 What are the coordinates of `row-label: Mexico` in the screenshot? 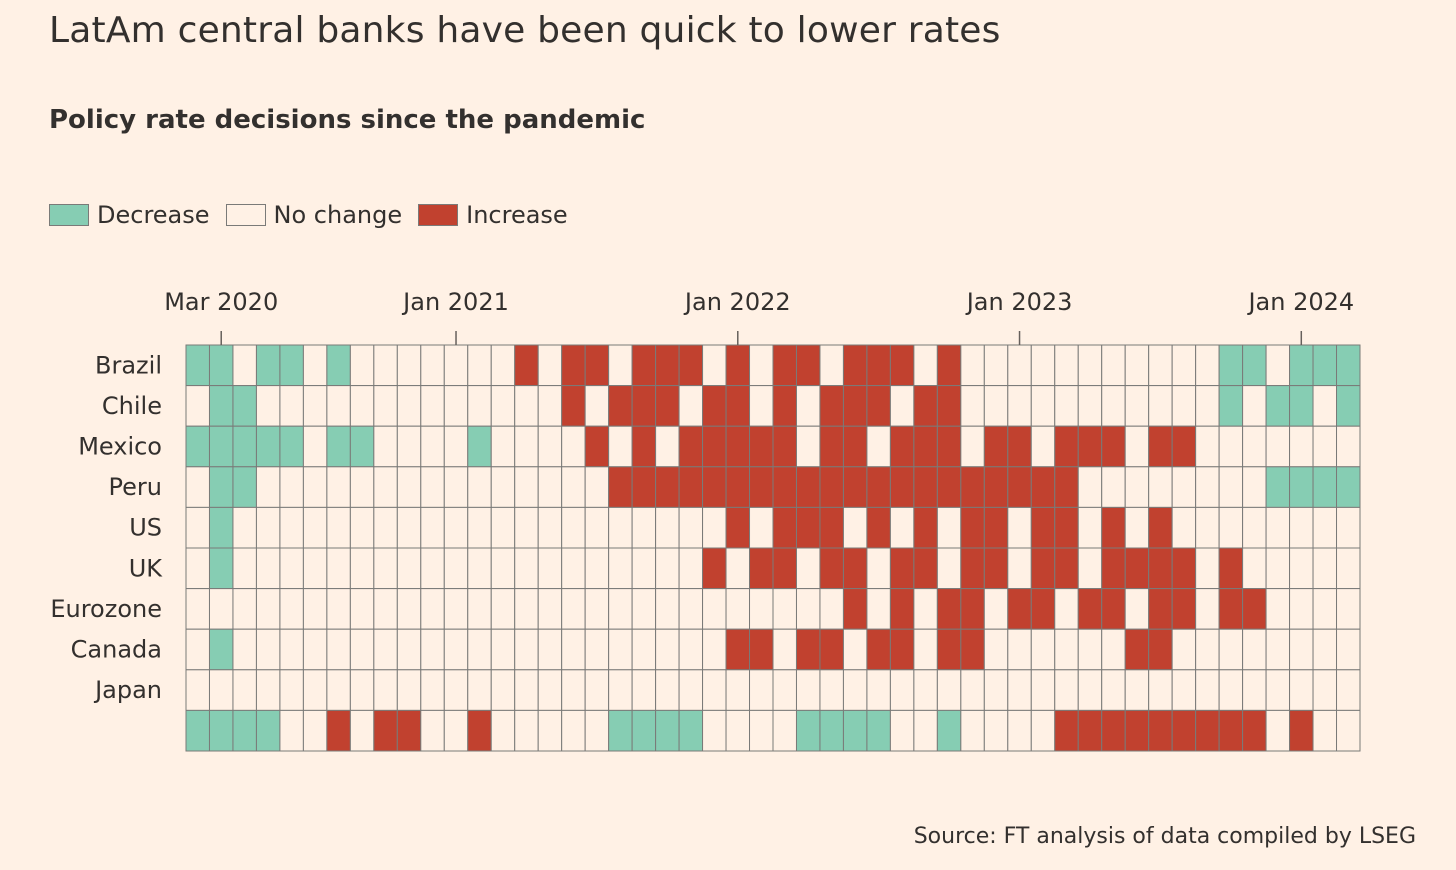 It's located at (120, 447).